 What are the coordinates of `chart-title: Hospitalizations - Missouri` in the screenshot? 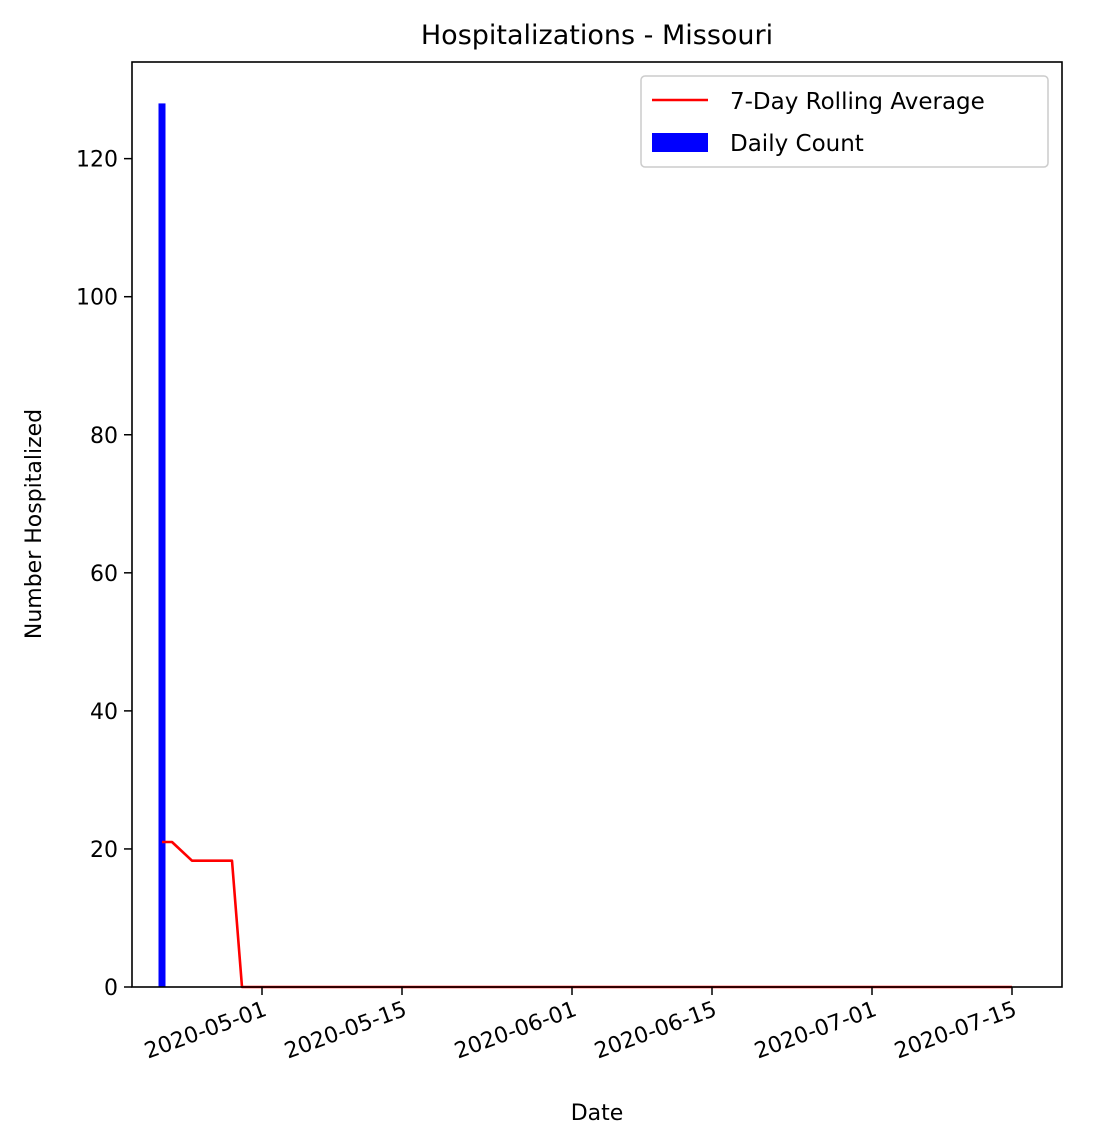 It's located at (597, 35).